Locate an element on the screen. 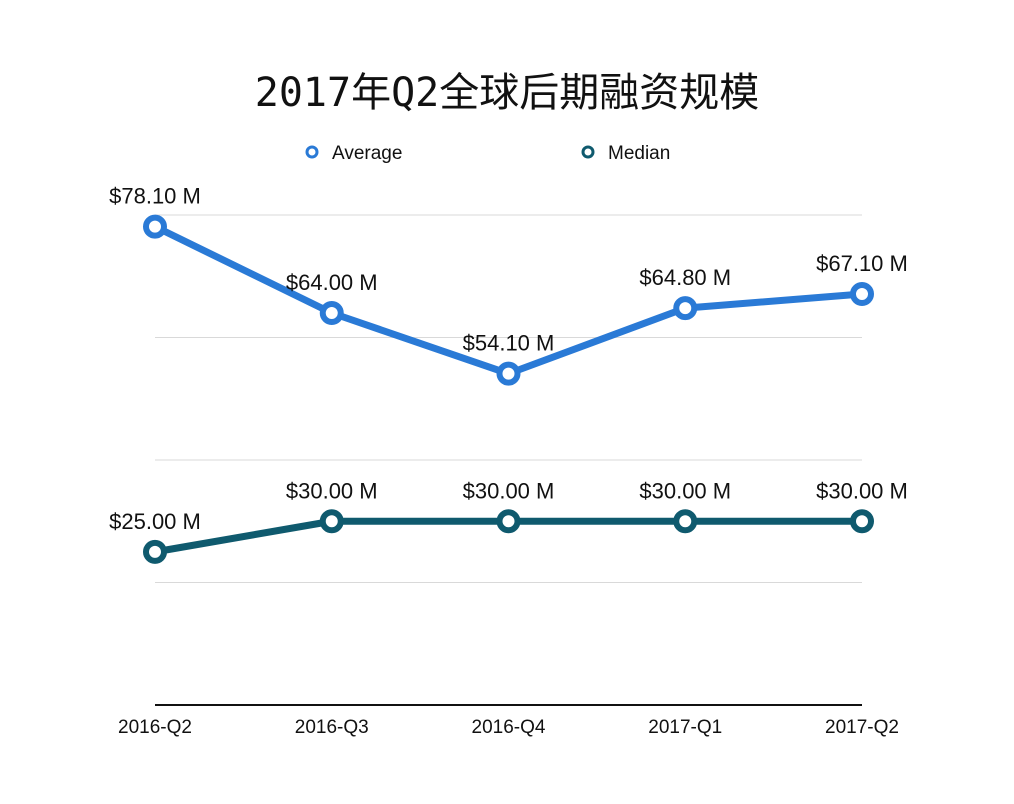  data-label: $25.00 M is located at coordinates (155, 521).